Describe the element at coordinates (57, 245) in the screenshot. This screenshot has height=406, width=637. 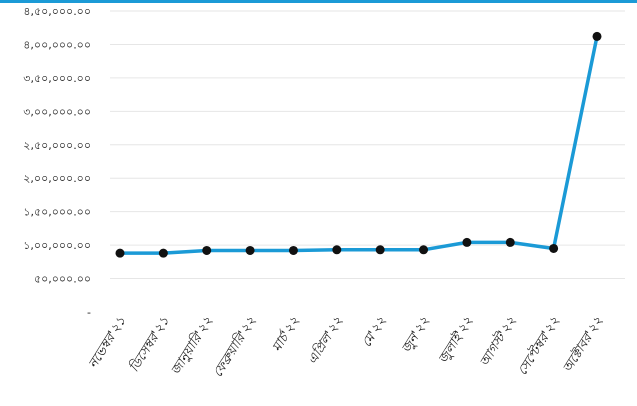
I see `y-tick-label: ১,০০,০০০.০০` at that location.